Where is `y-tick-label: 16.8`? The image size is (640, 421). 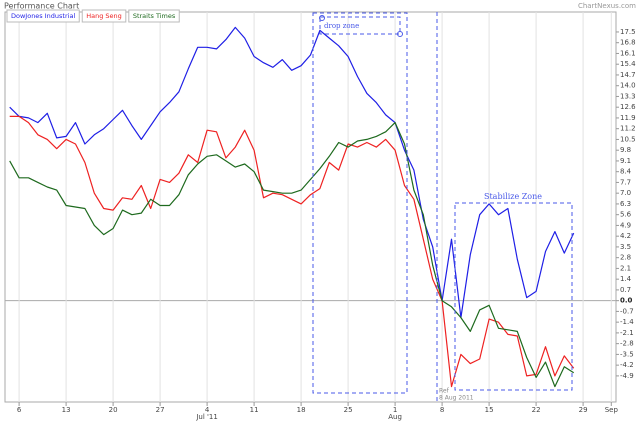
y-tick-label: 16.8 is located at coordinates (628, 43).